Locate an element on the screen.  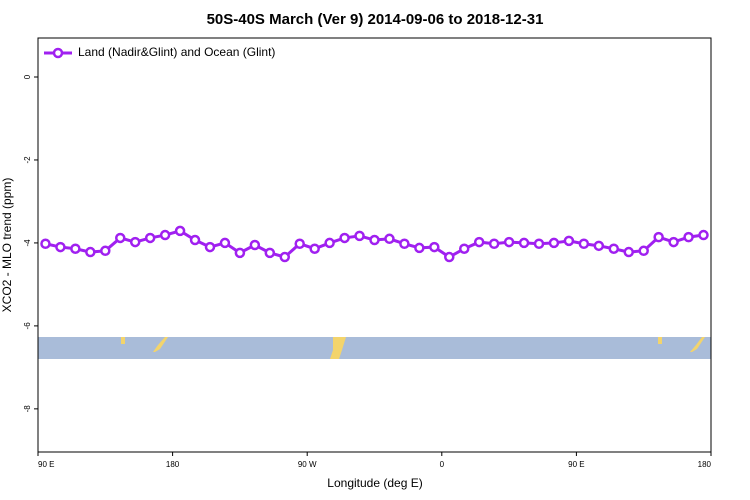
y-tick-label: -6 is located at coordinates (27, 326).